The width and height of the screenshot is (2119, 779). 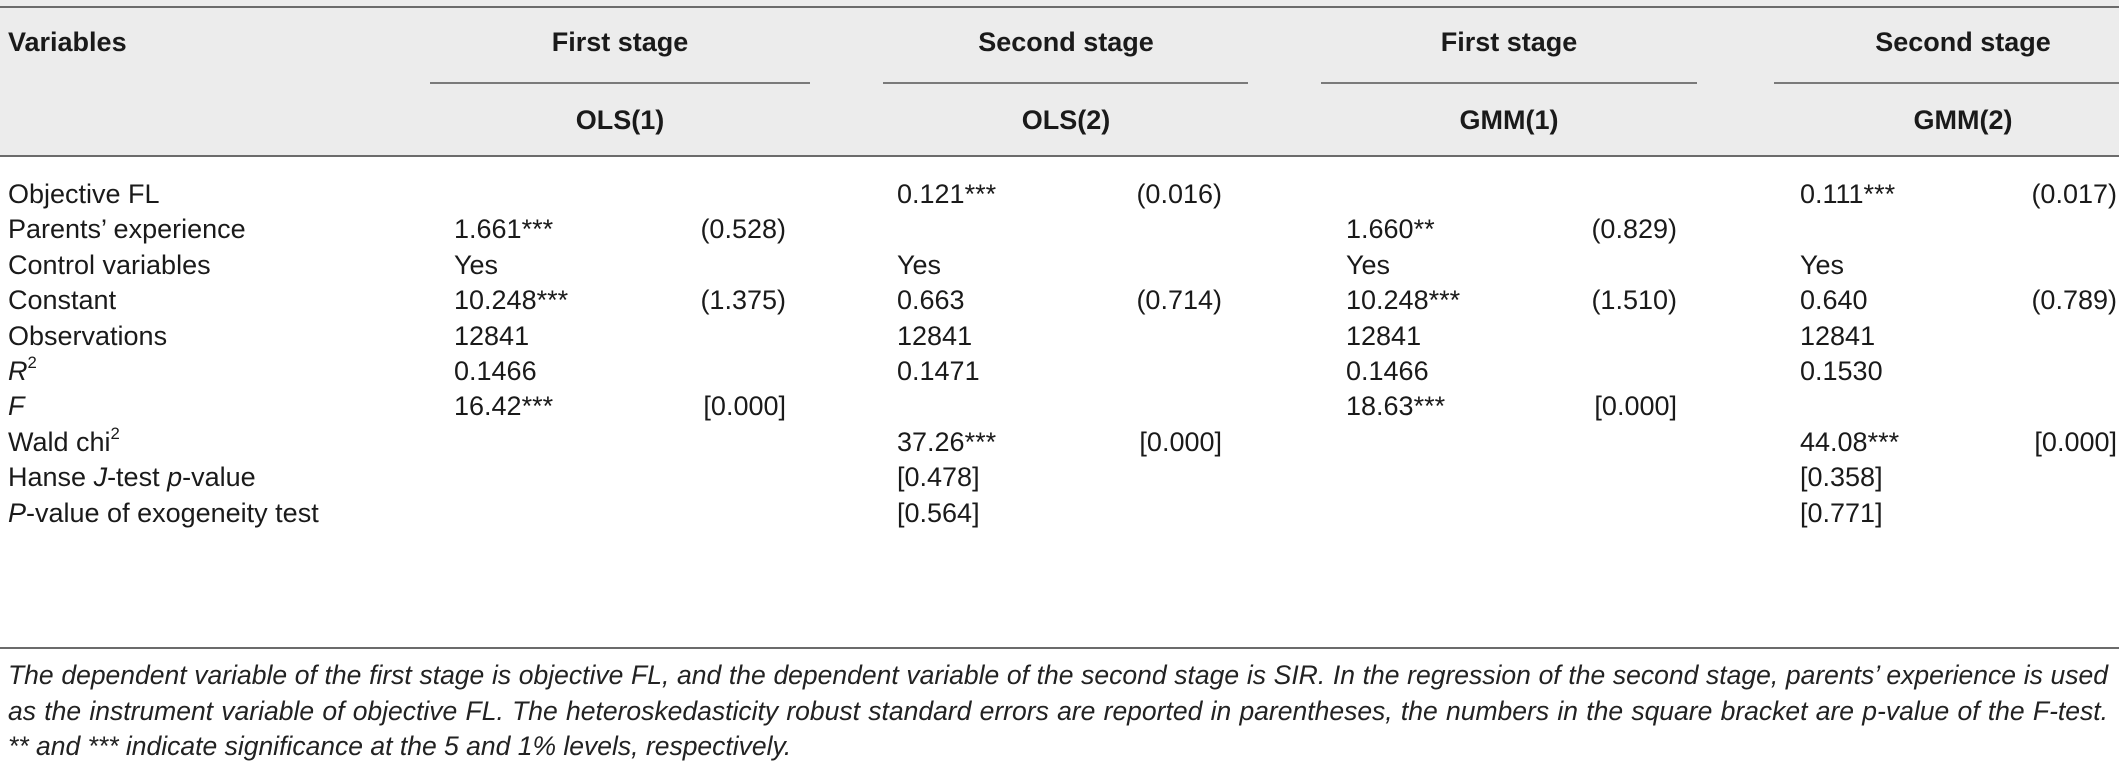 I want to click on header-model-4: GMM(2), so click(x=1963, y=120).